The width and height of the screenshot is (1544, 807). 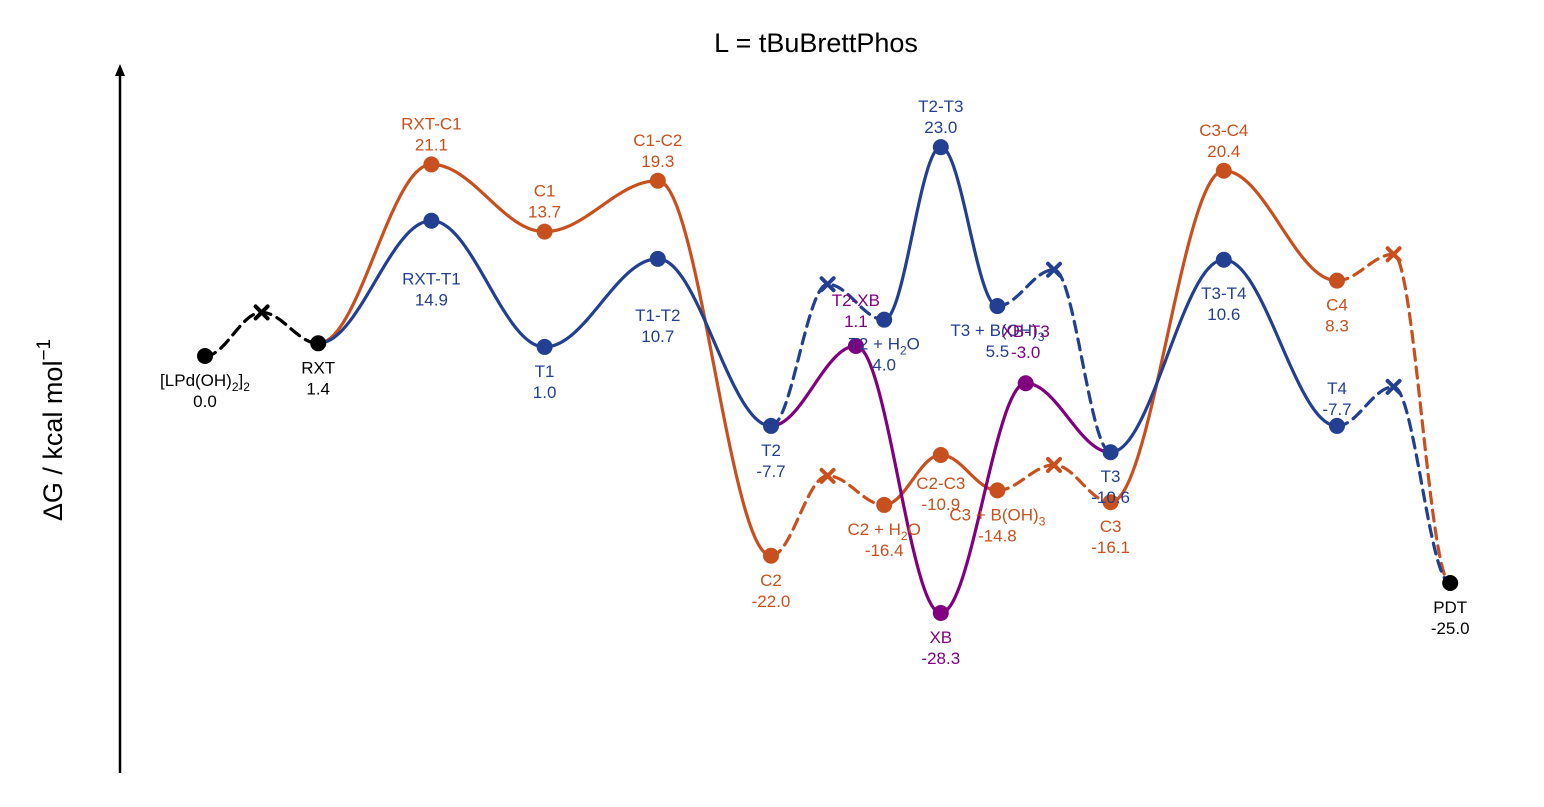 I want to click on label-c3_c4: C3-C4 20.4, so click(x=1223, y=141).